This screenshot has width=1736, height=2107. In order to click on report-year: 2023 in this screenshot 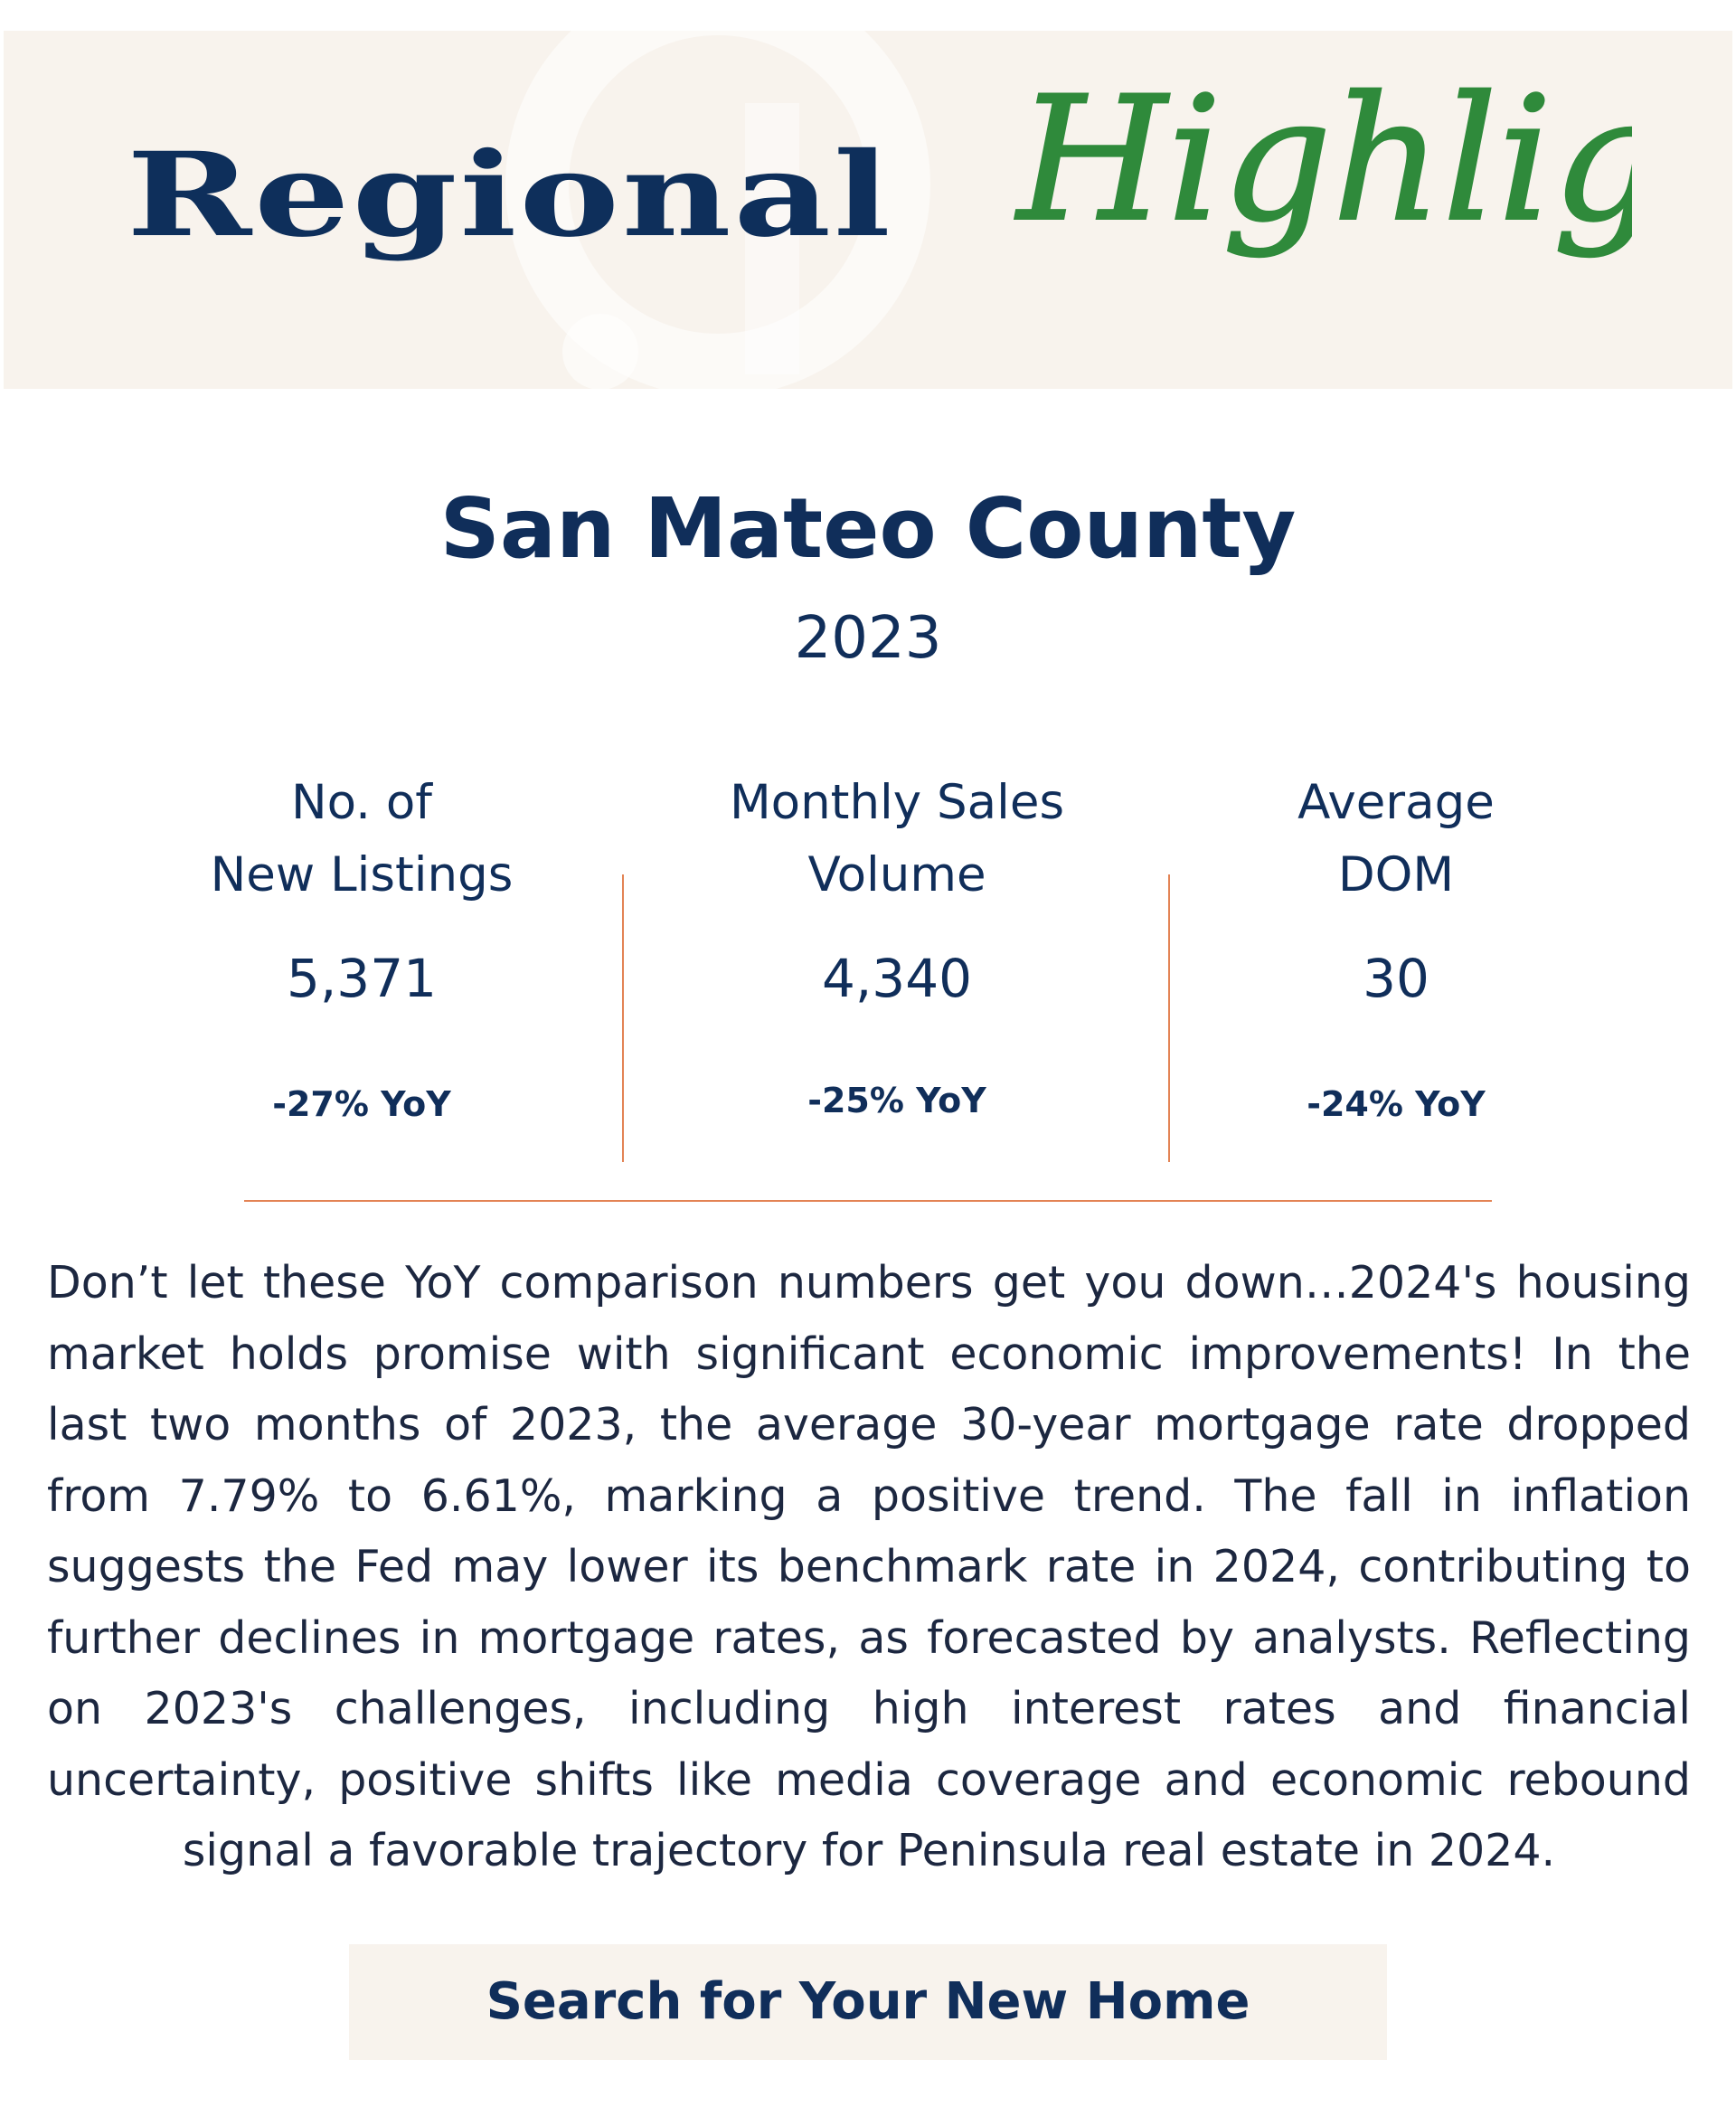, I will do `click(868, 638)`.